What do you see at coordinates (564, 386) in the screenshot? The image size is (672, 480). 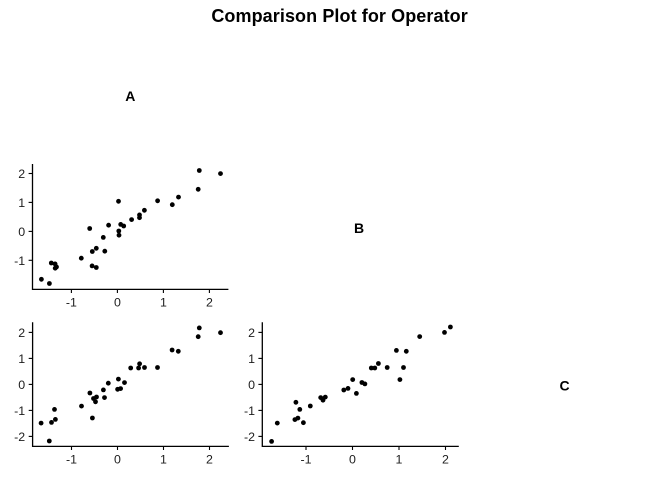 I see `svg-text: C` at bounding box center [564, 386].